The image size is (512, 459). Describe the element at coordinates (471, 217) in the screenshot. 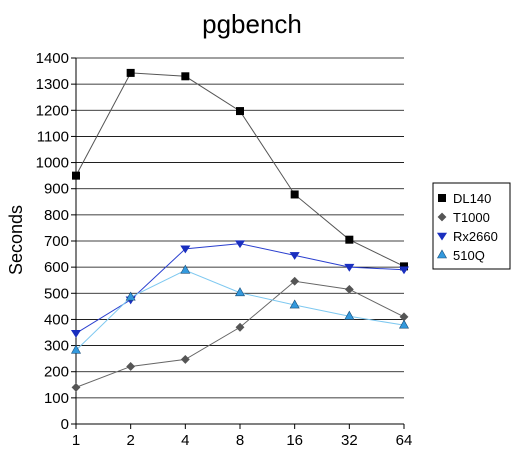

I see `legend-label: T1000` at that location.